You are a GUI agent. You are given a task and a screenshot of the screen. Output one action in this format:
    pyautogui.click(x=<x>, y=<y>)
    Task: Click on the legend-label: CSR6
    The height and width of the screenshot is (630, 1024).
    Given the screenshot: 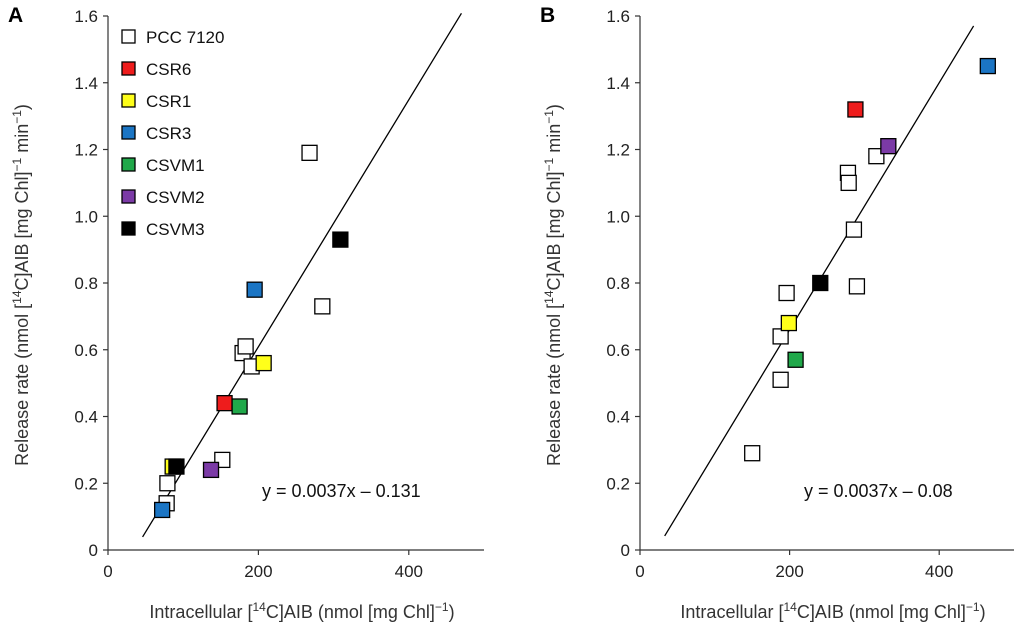 What is the action you would take?
    pyautogui.click(x=168, y=69)
    